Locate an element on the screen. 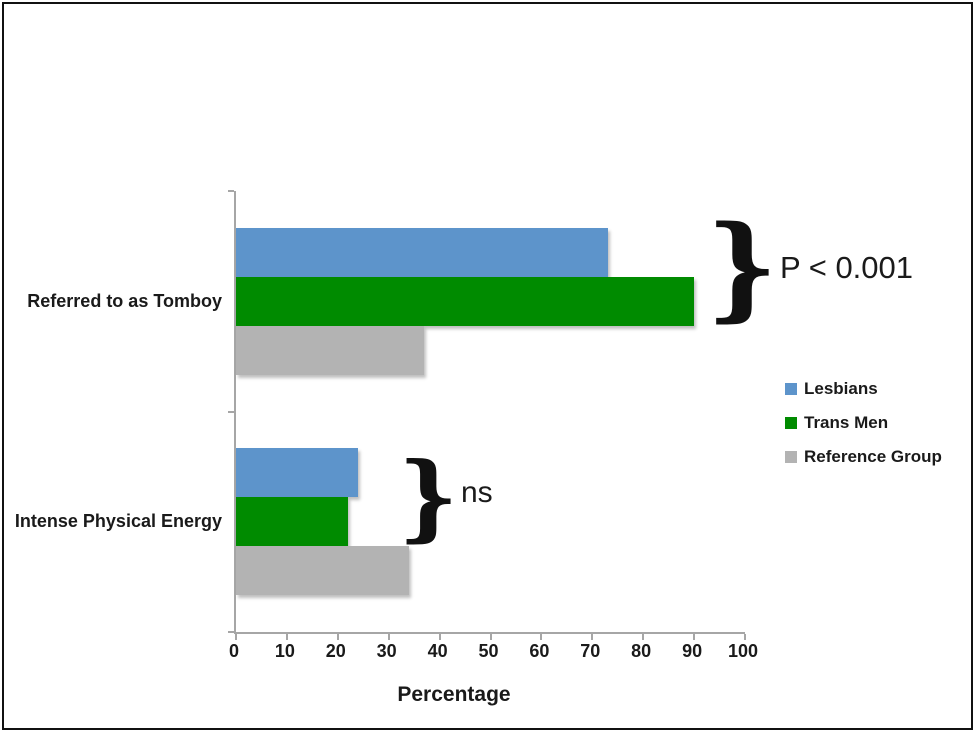 The image size is (975, 732). x-axis-tick-label-80: 80 is located at coordinates (641, 651).